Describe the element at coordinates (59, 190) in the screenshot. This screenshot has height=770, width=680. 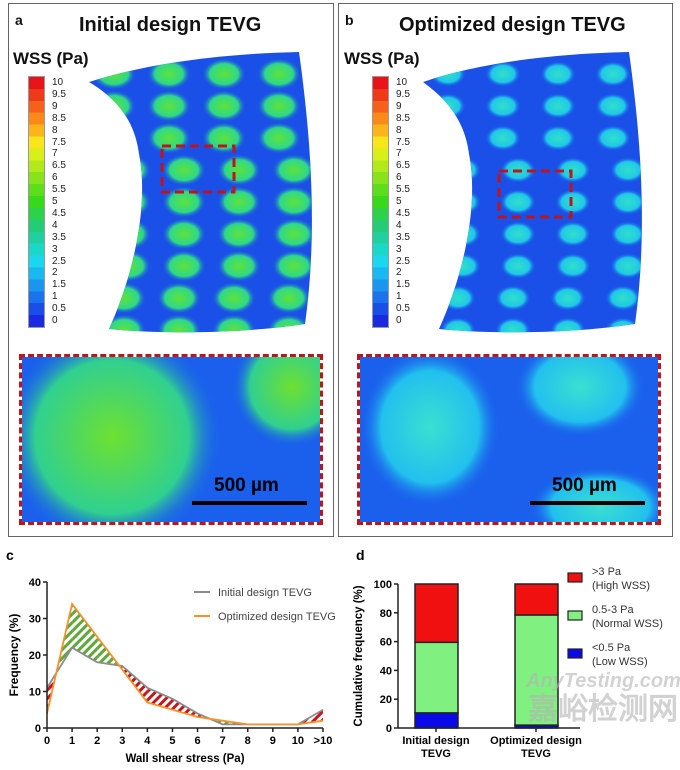
I see `colorbar-tick-label: 5.5` at that location.